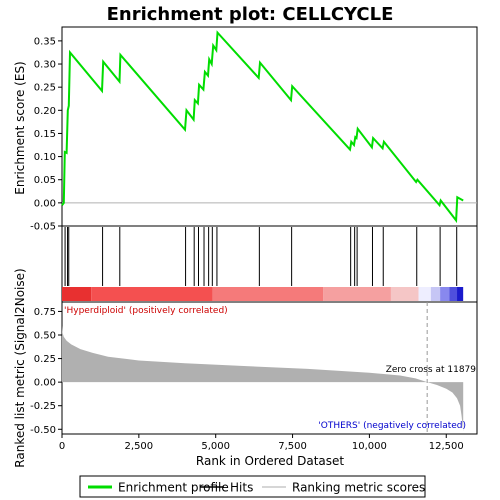 This screenshot has width=500, height=500. Describe the element at coordinates (45, 88) in the screenshot. I see `es-y-tick-label: 0.25` at that location.